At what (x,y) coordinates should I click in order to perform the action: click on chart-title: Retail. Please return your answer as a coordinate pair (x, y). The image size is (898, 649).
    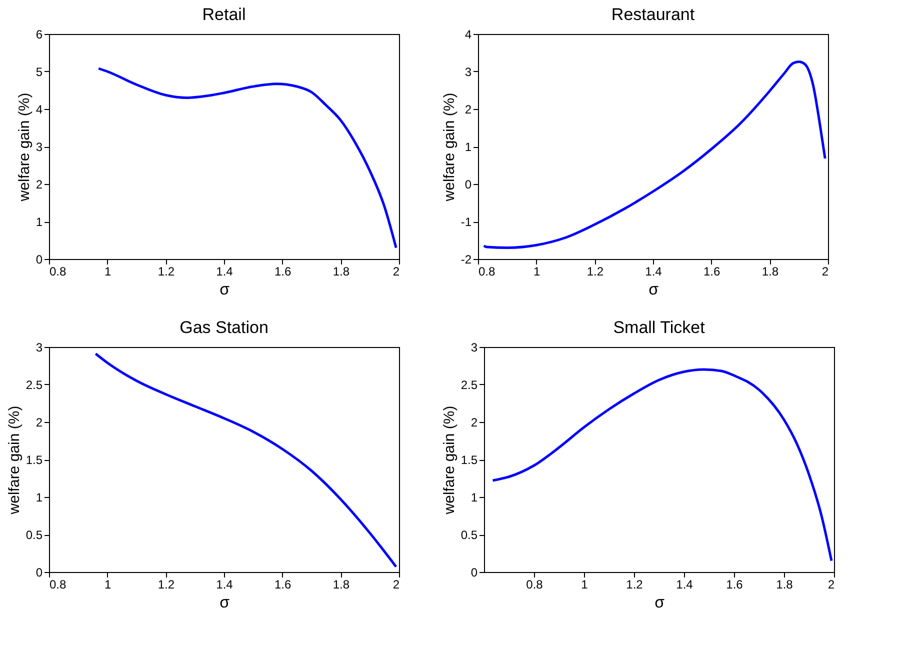
    Looking at the image, I should click on (224, 14).